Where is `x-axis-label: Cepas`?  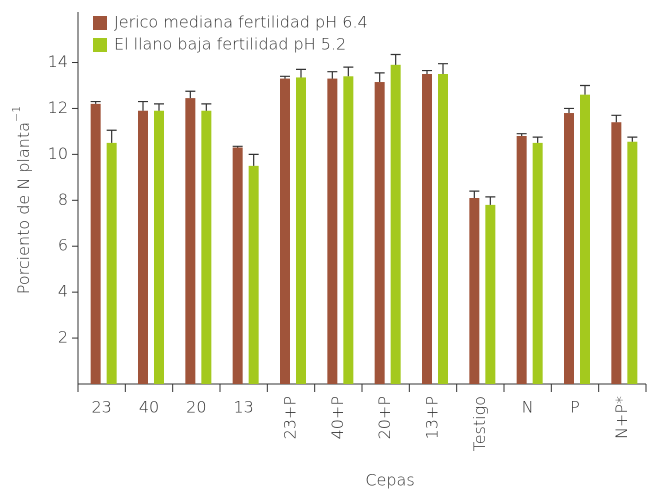
x-axis-label: Cepas is located at coordinates (389, 480).